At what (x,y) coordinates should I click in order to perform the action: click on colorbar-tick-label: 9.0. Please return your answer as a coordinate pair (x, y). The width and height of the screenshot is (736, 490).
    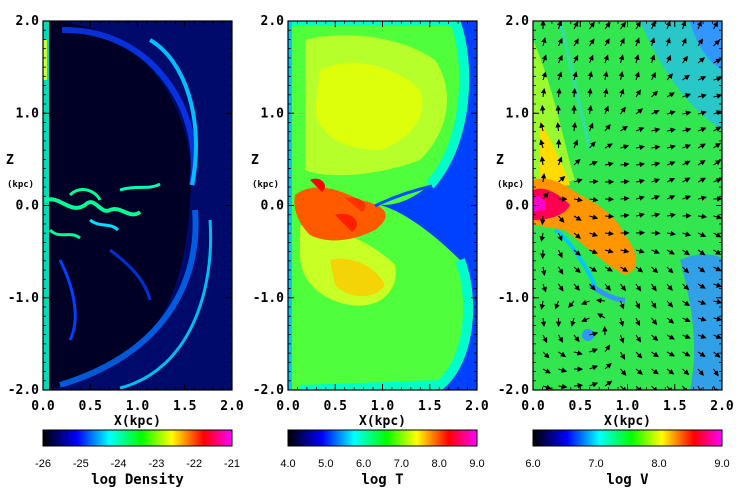
    Looking at the image, I should click on (476, 464).